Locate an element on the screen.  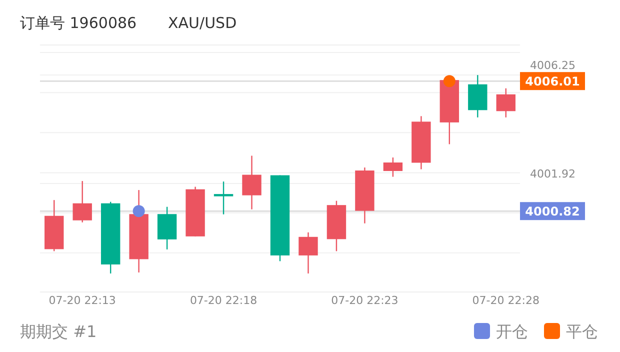
text: 期期交 #1 is located at coordinates (58, 331).